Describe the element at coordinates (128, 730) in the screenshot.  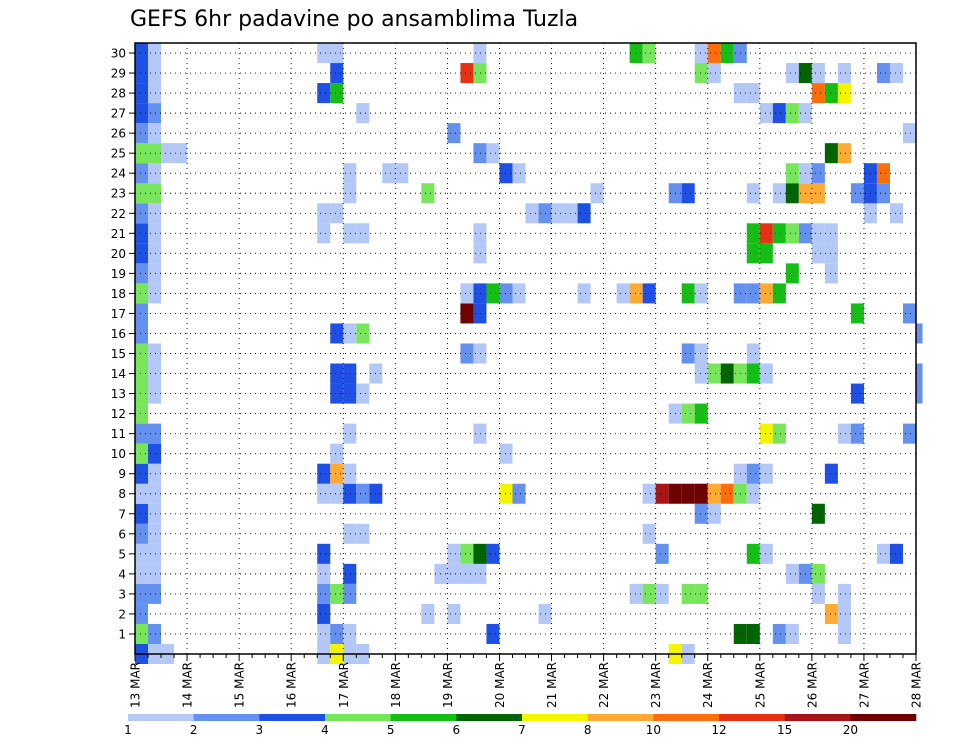
I see `colorbar-label: 1` at that location.